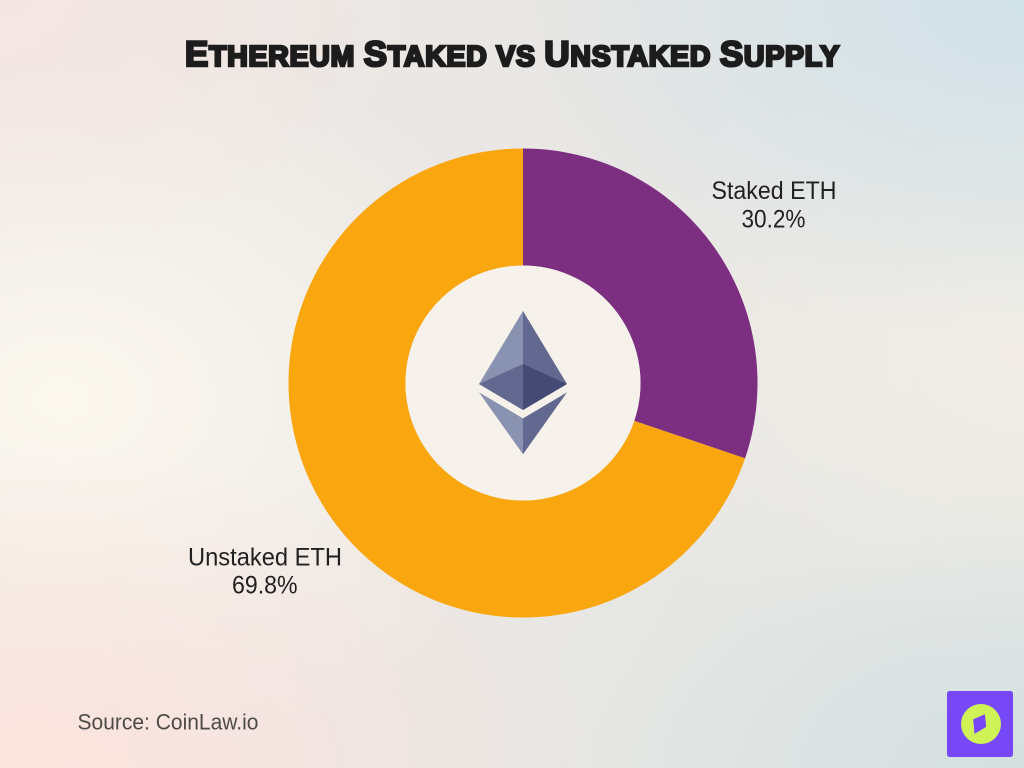 The width and height of the screenshot is (1024, 768). I want to click on svg-text: 30.2%, so click(774, 219).